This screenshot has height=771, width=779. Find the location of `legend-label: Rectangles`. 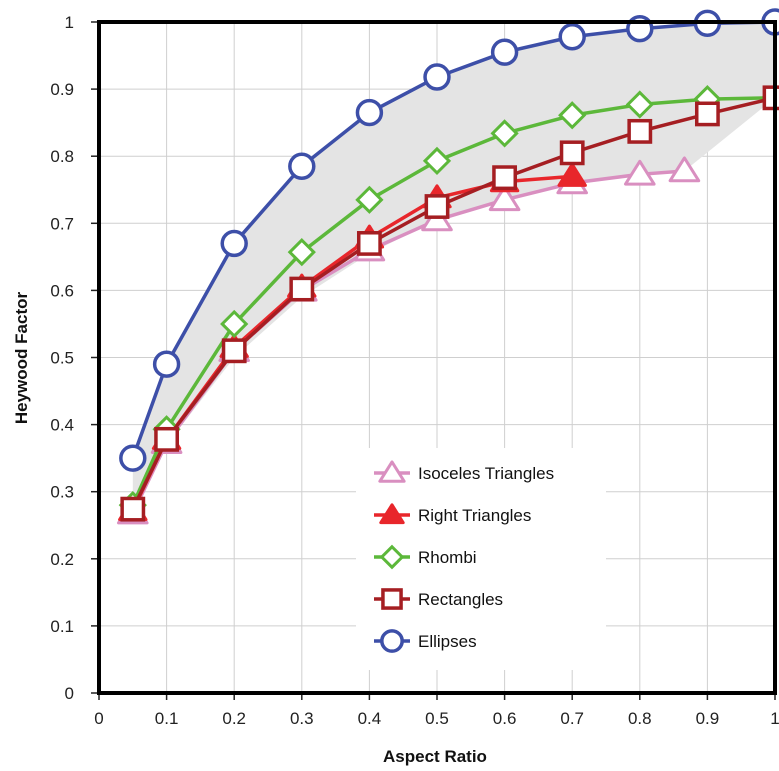

legend-label: Rectangles is located at coordinates (460, 599).